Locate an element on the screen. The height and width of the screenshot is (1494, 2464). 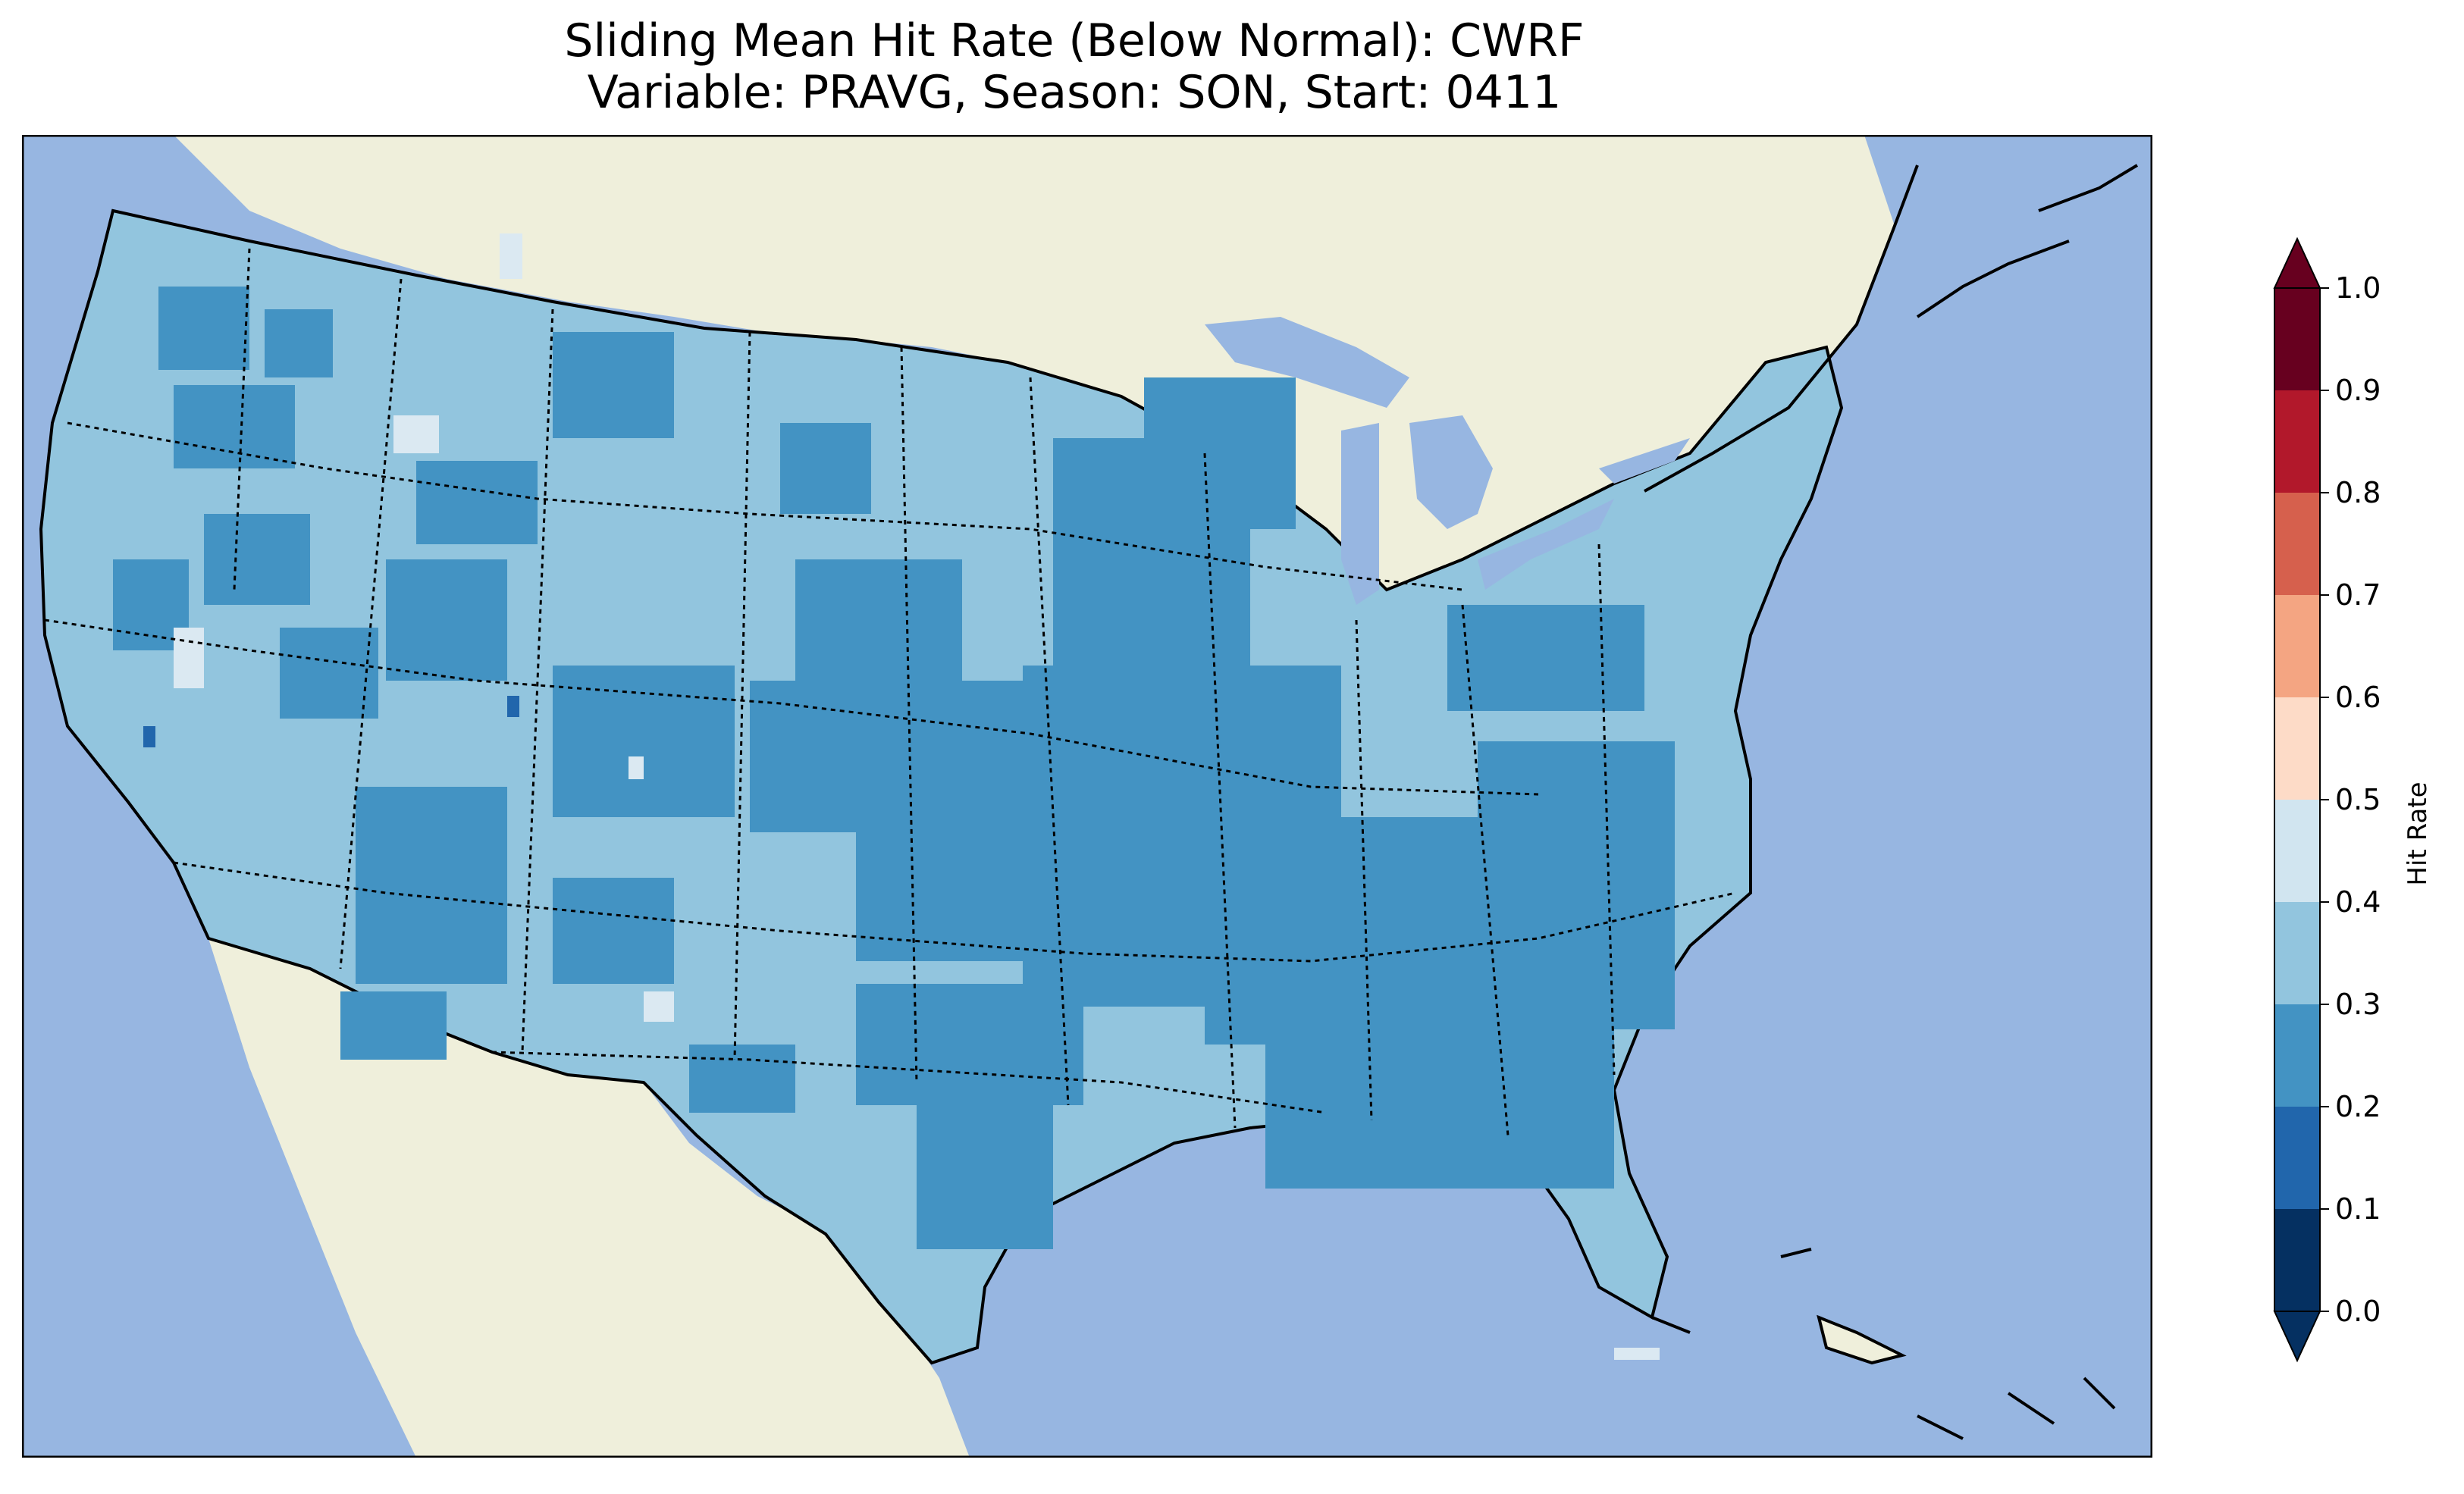
colorbar-tick-label: 0.0 is located at coordinates (2358, 1311).